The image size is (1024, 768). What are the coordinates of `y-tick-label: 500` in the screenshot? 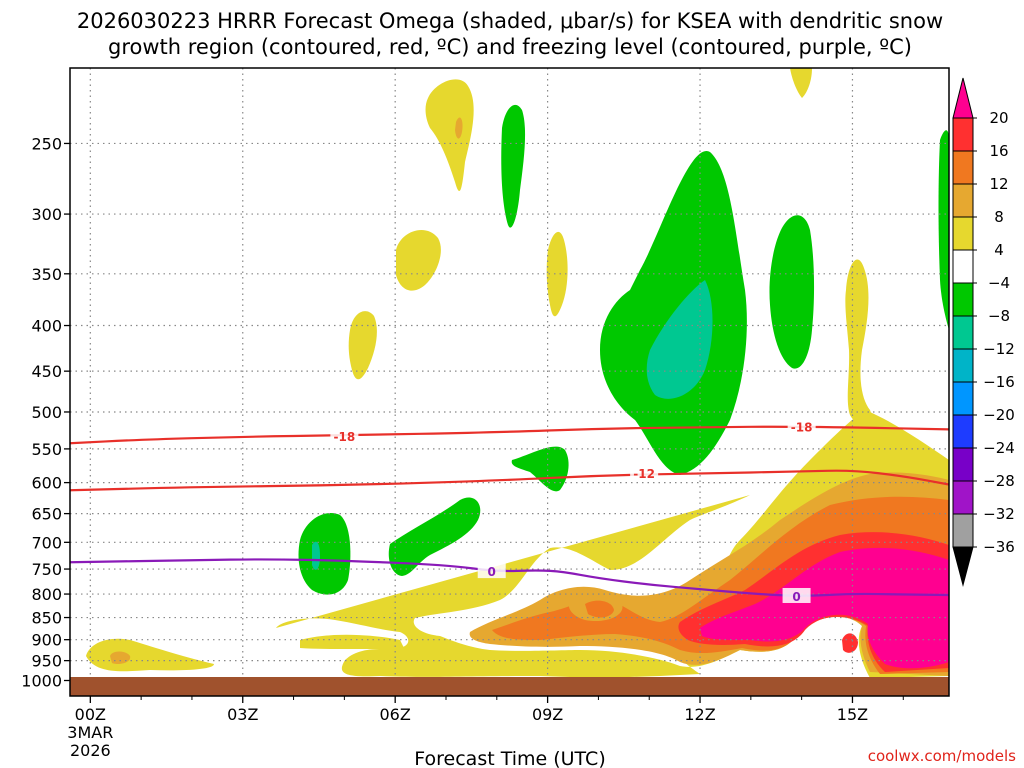 It's located at (46, 412).